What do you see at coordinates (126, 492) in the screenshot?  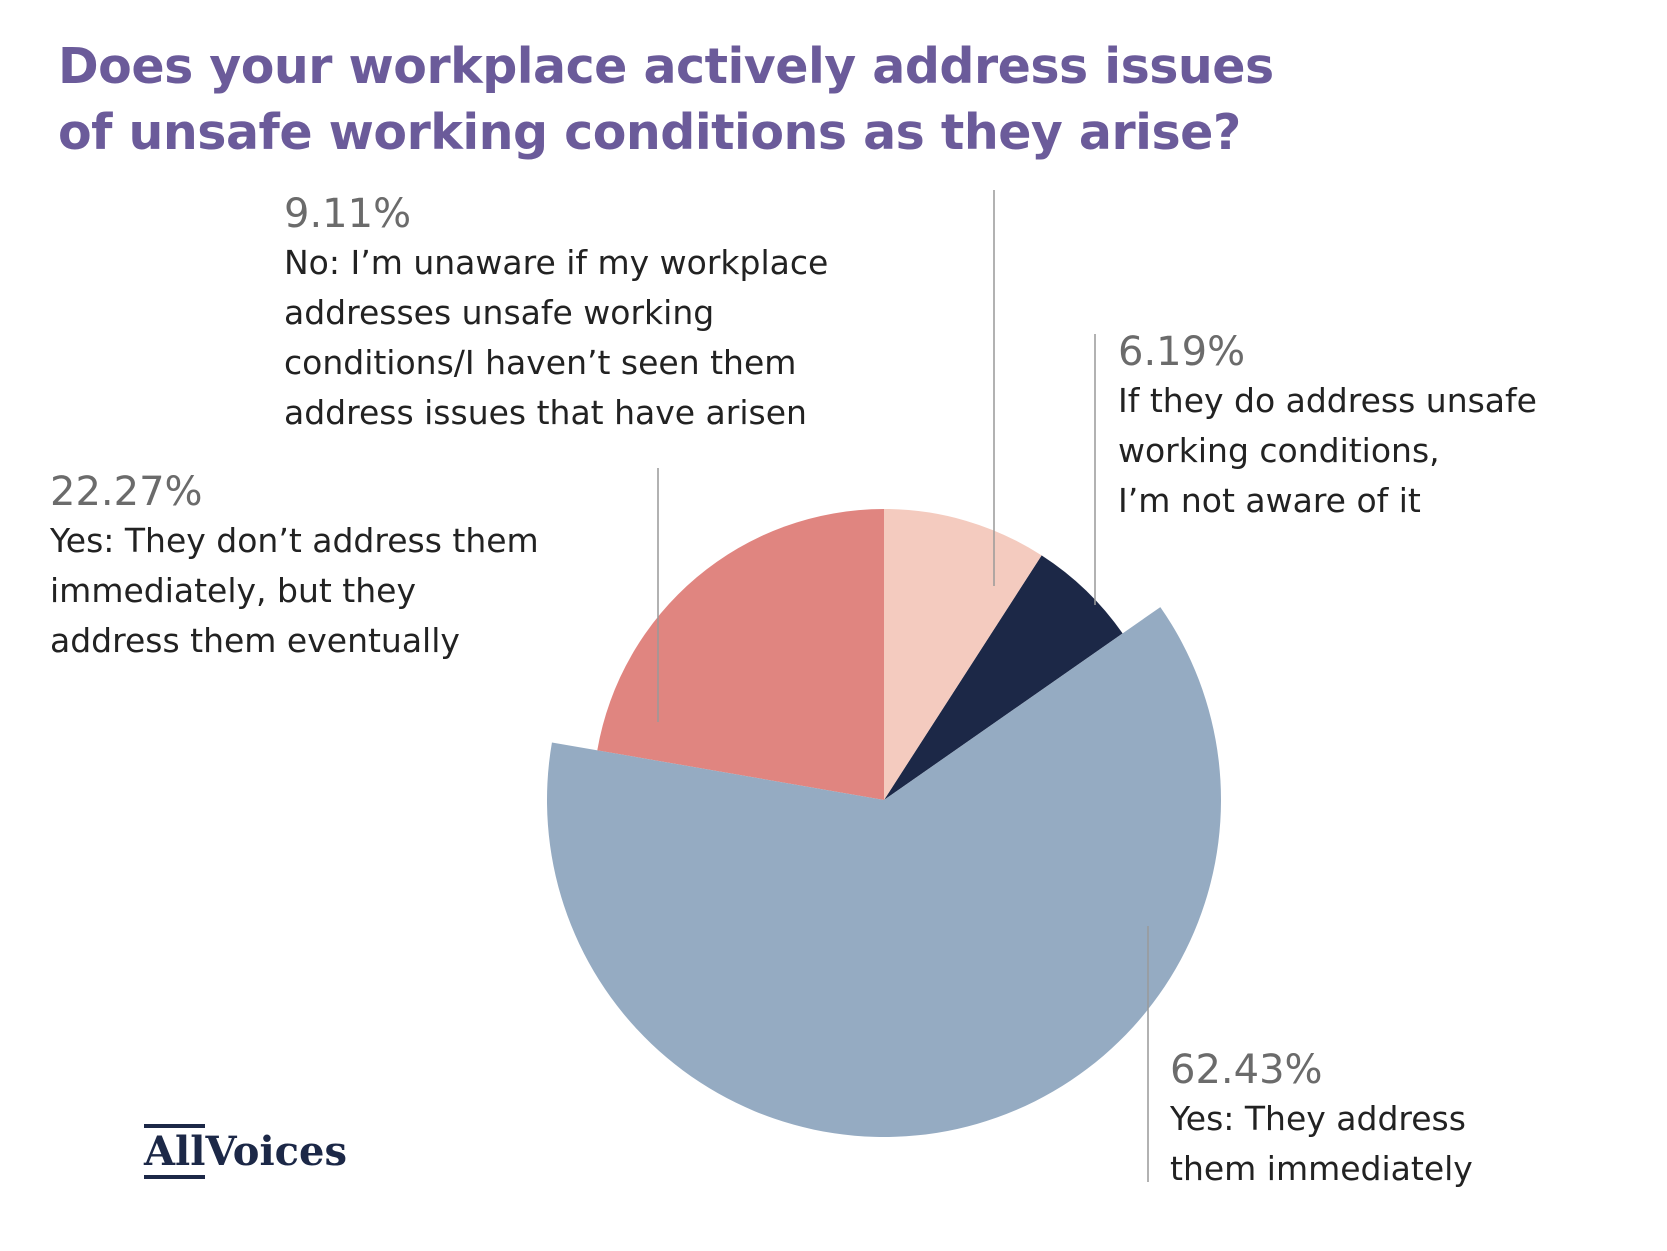 I see `value-label: 22.27%` at bounding box center [126, 492].